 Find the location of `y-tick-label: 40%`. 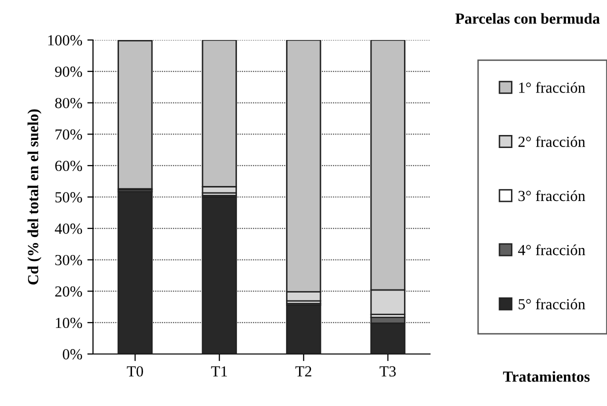

y-tick-label: 40% is located at coordinates (68, 229).